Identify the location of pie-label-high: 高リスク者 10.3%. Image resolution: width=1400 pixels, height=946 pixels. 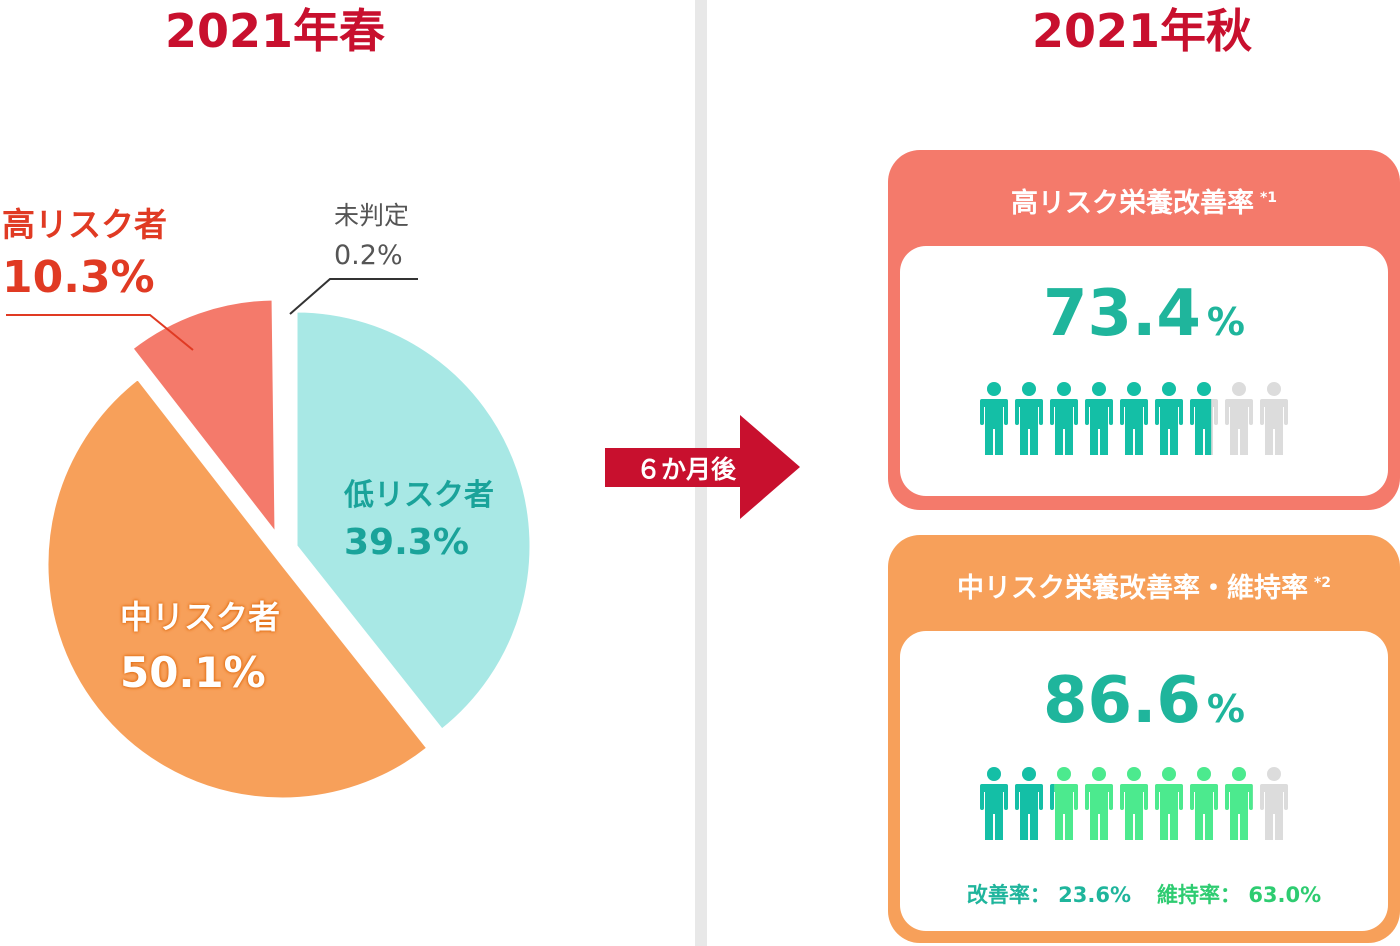
(84, 250).